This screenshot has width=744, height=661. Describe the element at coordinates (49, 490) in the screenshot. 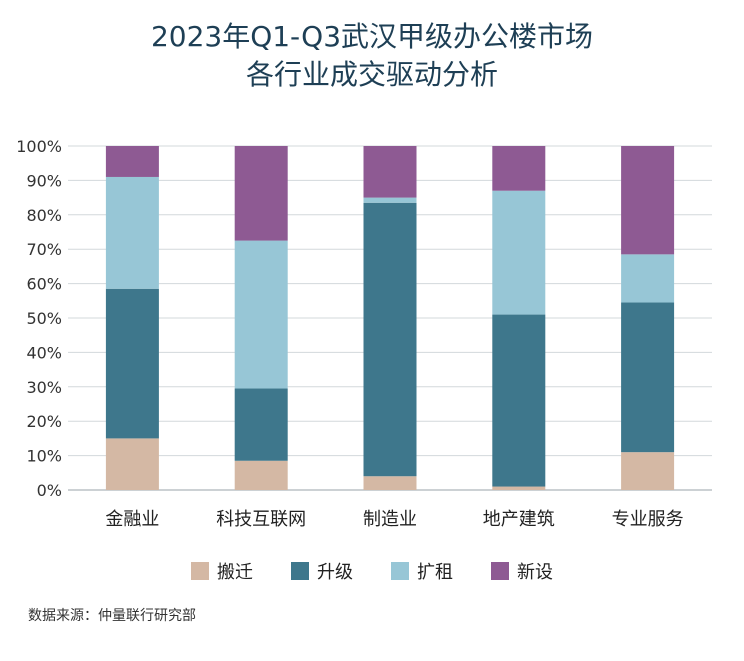

I see `y-tick-label: 0%` at that location.